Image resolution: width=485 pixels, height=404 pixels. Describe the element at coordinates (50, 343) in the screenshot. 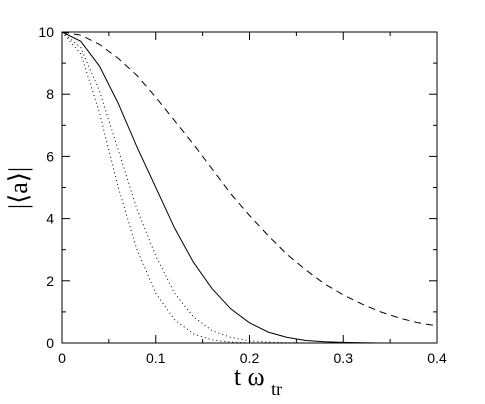

I see `y-tick-label: 0` at that location.